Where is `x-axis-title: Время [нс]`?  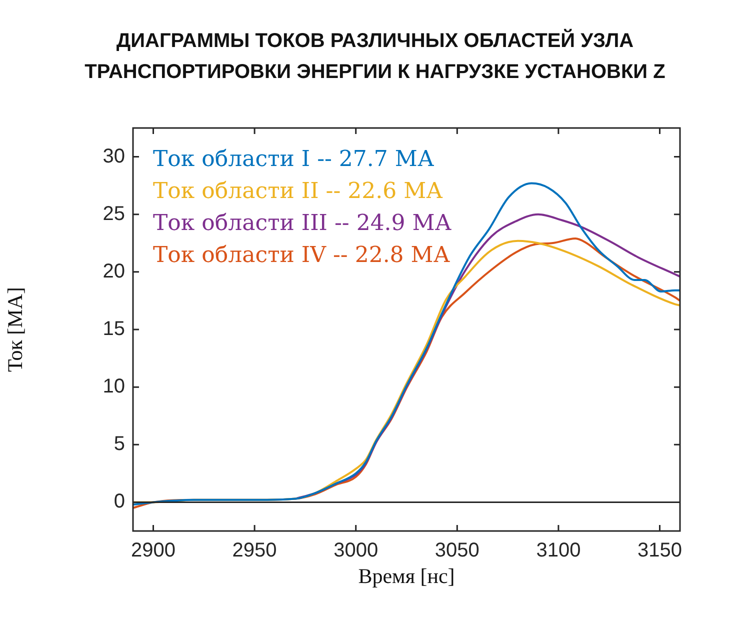 x-axis-title: Время [нс] is located at coordinates (406, 576).